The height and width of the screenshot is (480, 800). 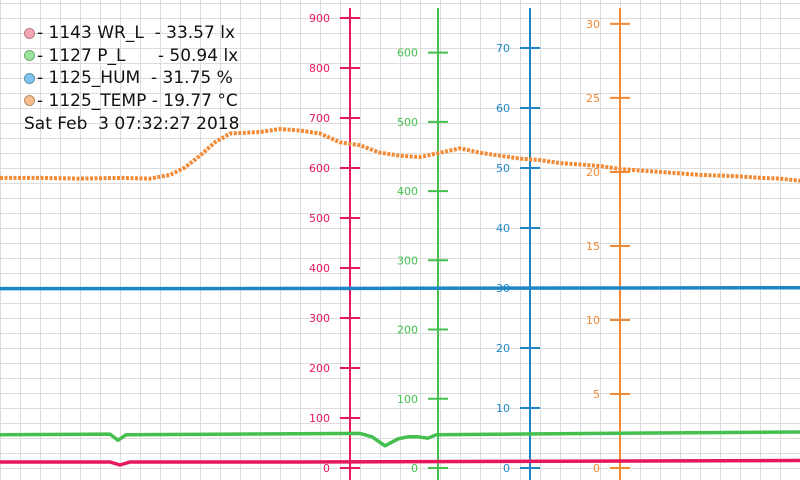 I want to click on hum-tick-label: 50, so click(x=503, y=168).